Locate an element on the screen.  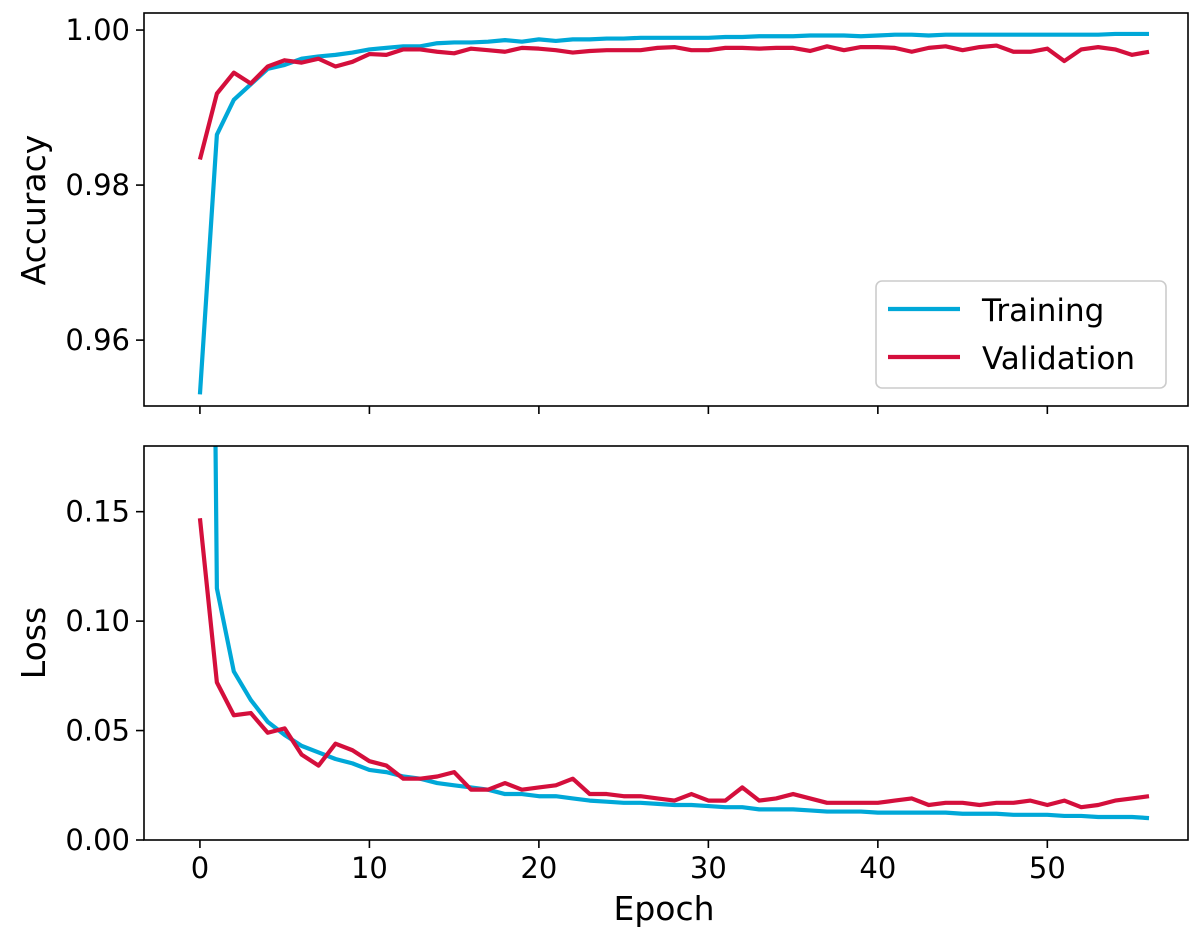
loss-x-tick-label: 10 is located at coordinates (369, 868).